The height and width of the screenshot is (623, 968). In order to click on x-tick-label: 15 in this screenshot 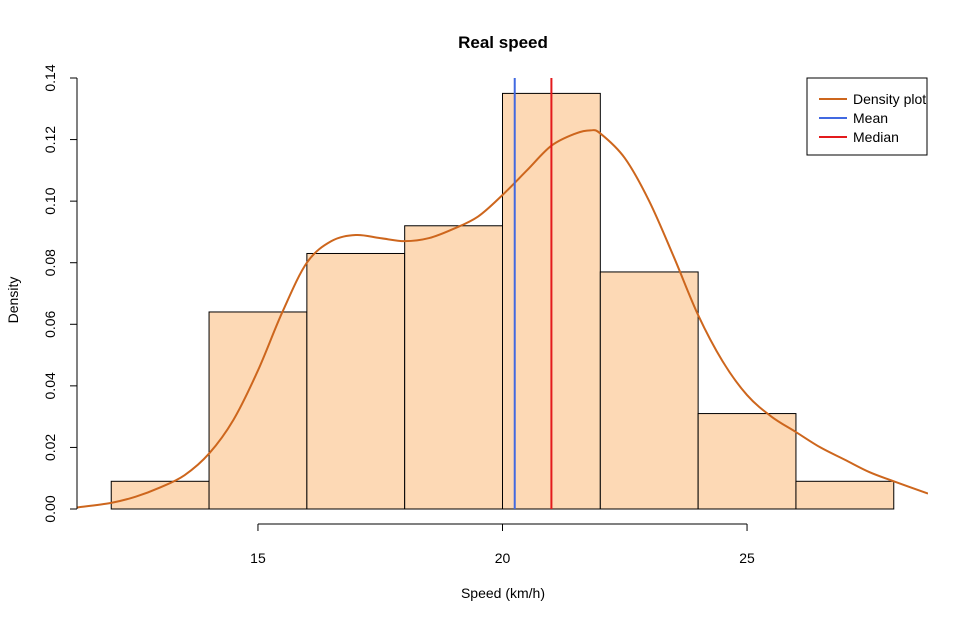, I will do `click(258, 558)`.